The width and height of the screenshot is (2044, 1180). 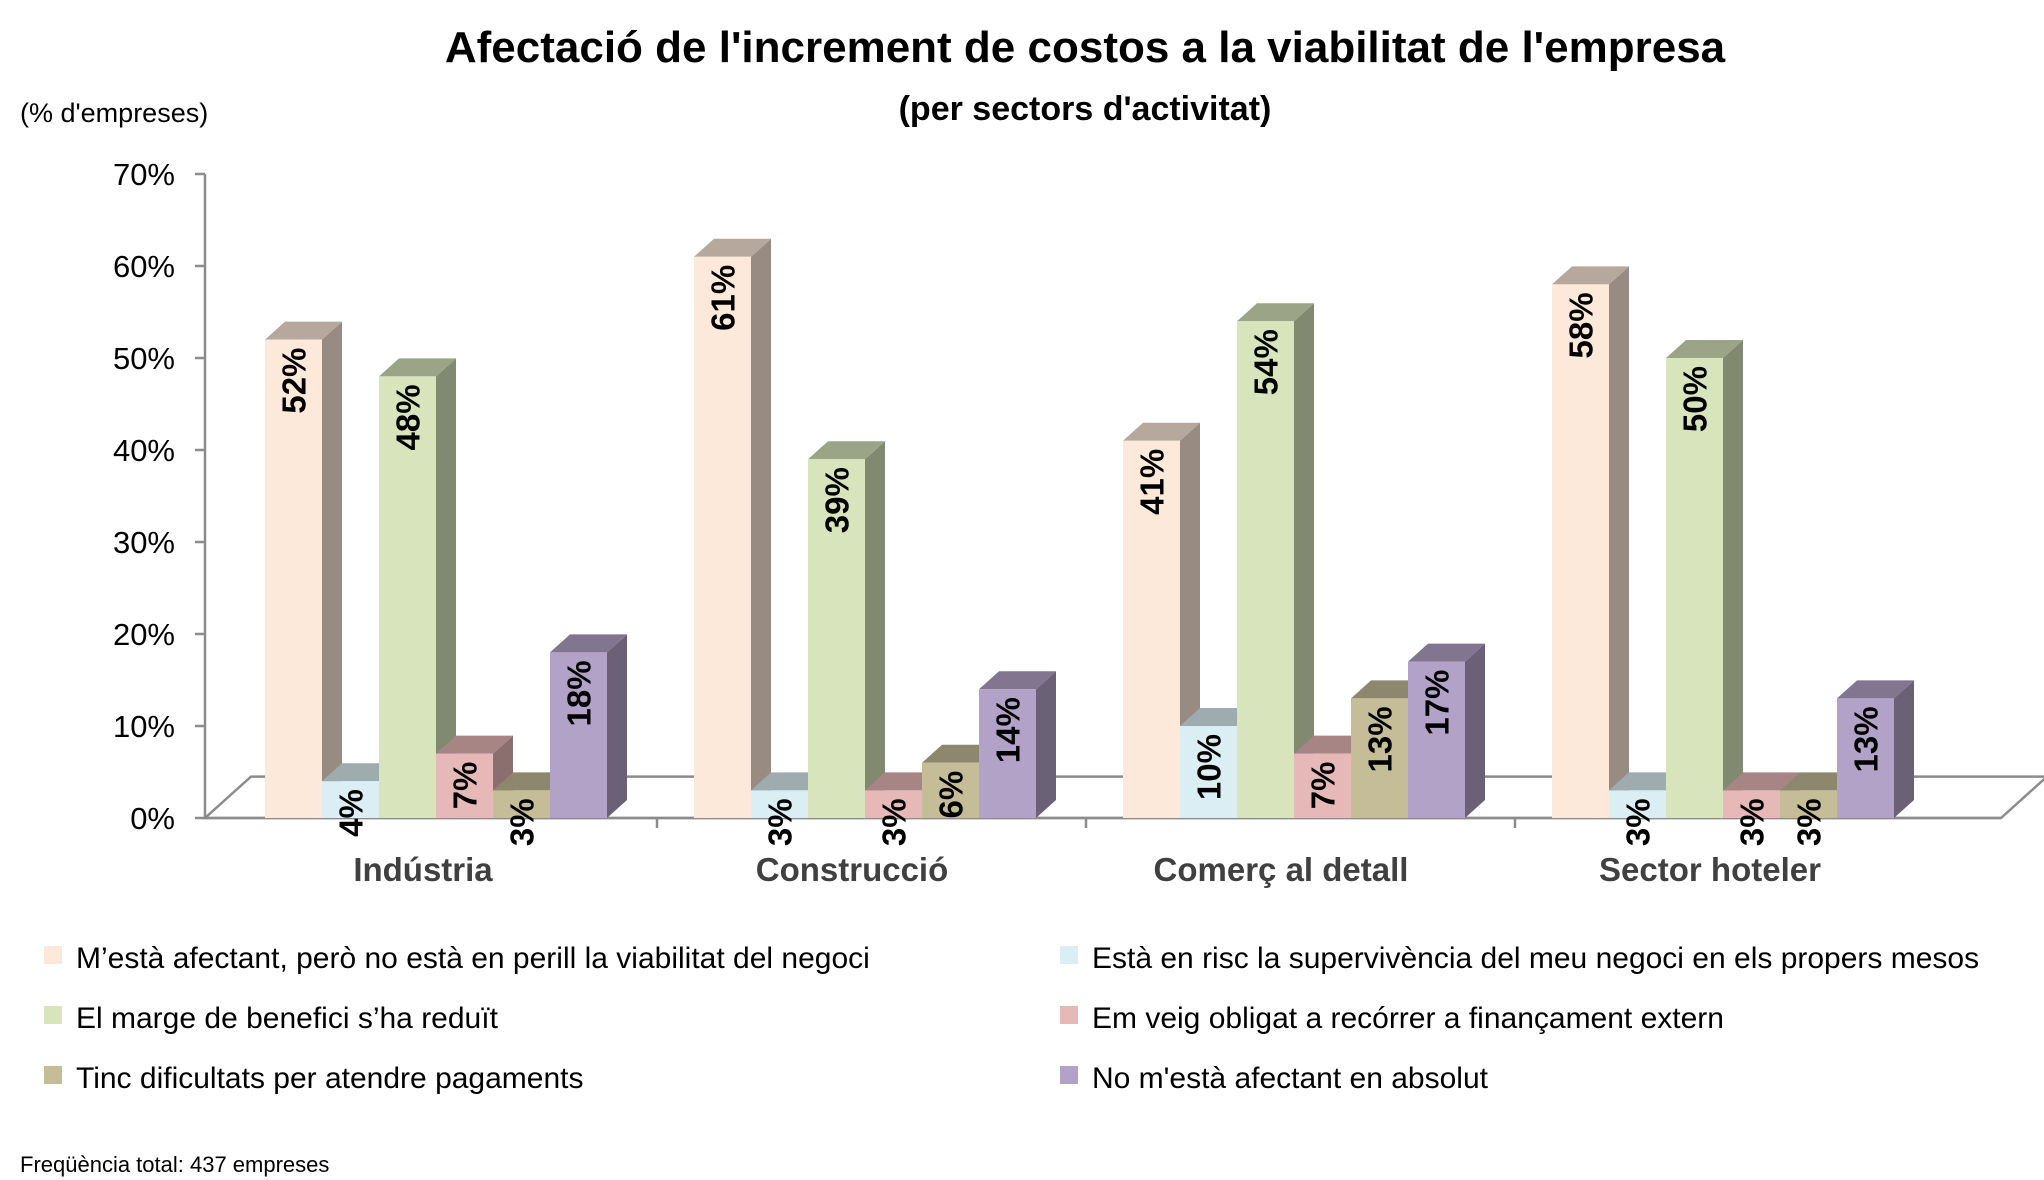 I want to click on bar: 50%, so click(x=1704, y=579).